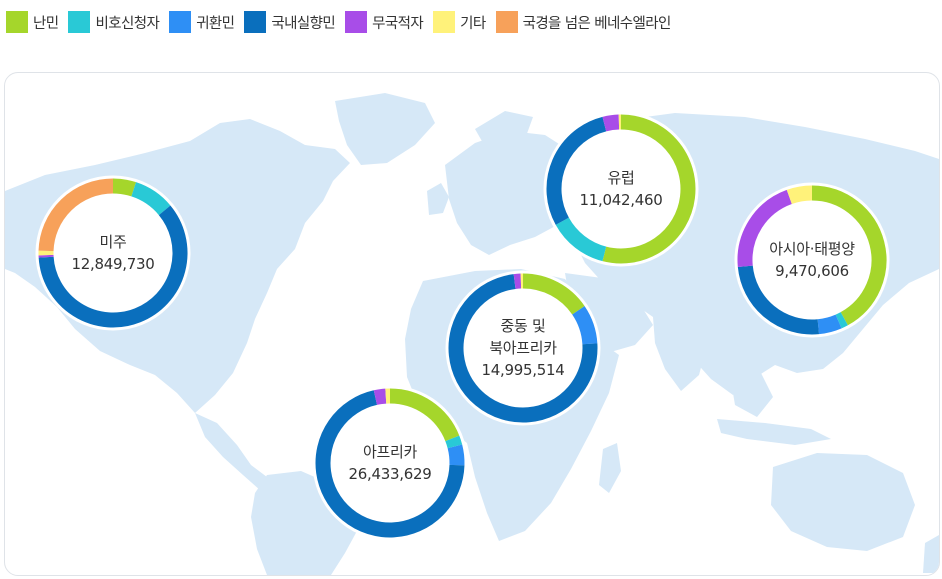 The height and width of the screenshot is (579, 942). I want to click on legend-item-other: 기타, so click(459, 22).